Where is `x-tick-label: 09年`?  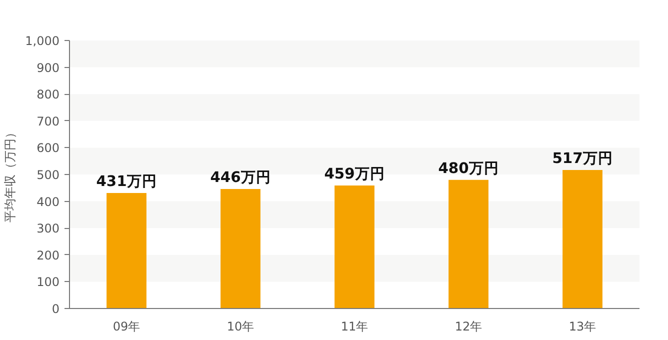
x-tick-label: 09年 is located at coordinates (126, 327).